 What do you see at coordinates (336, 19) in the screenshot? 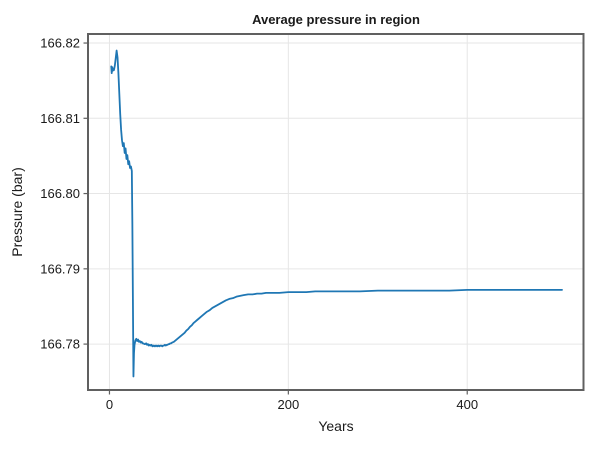
I see `chart-title: Average pressure in region` at bounding box center [336, 19].